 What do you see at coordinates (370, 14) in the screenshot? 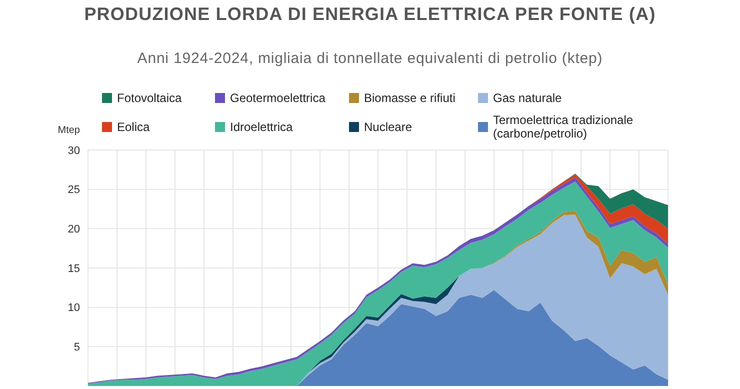
I see `chart-title: PRODUZIONE LORDA DI ENERGIA ELETTRICA PER FONTE (A)` at bounding box center [370, 14].